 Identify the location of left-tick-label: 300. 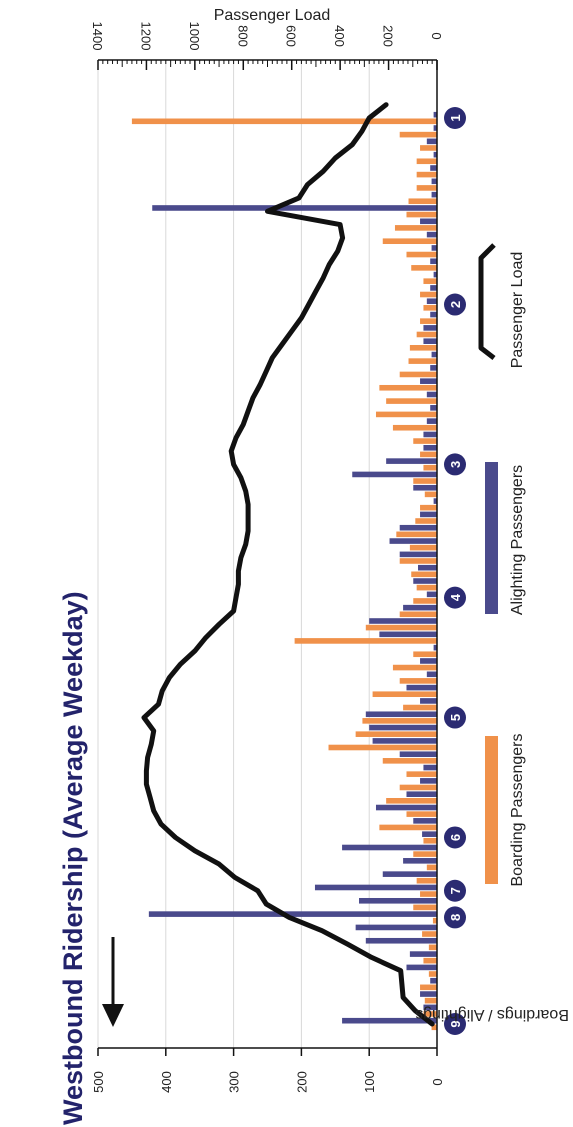
(234, 1082).